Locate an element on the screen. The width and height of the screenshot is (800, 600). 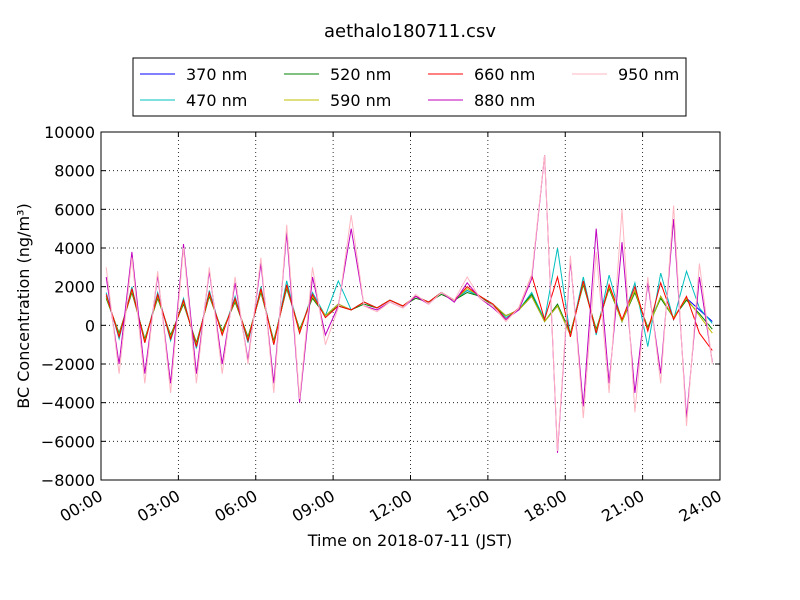
x-axis-label: Time on 2018-07-11 (JST) is located at coordinates (409, 540).